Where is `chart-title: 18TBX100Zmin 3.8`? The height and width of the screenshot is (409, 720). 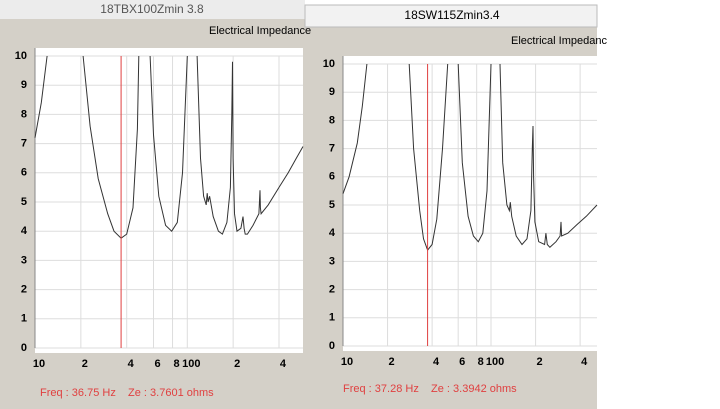 chart-title: 18TBX100Zmin 3.8 is located at coordinates (152, 9).